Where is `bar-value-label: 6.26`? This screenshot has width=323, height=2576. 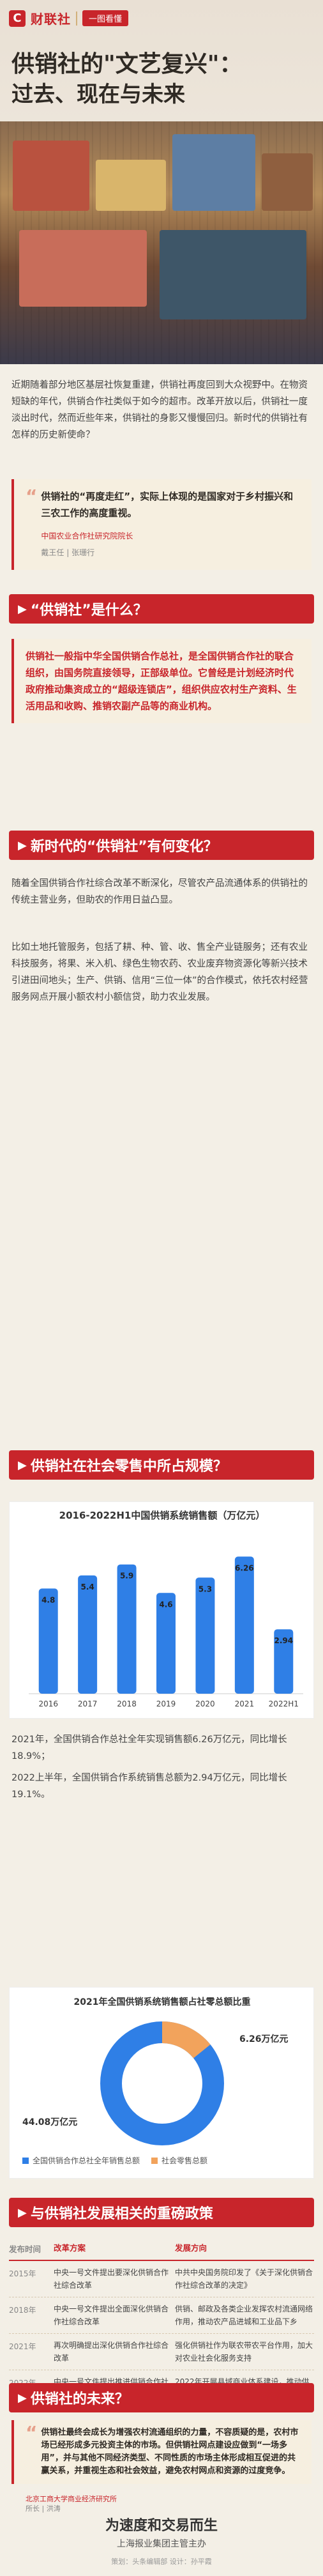
bar-value-label: 6.26 is located at coordinates (244, 1567).